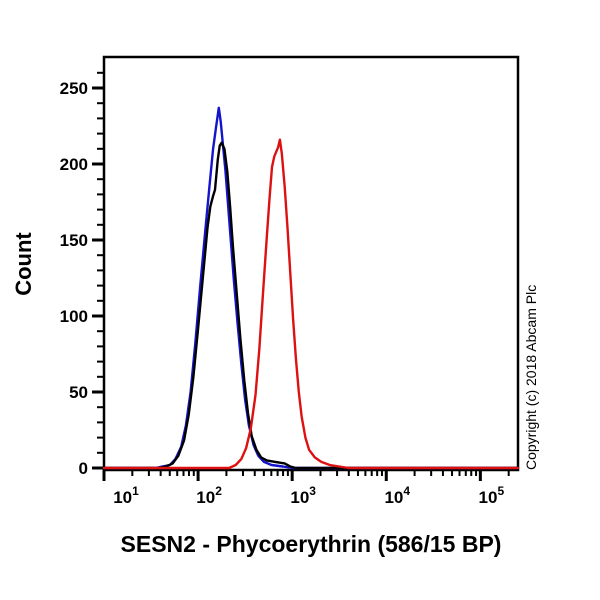 The image size is (600, 600). What do you see at coordinates (209, 495) in the screenshot?
I see `x-tick-label: 10²` at bounding box center [209, 495].